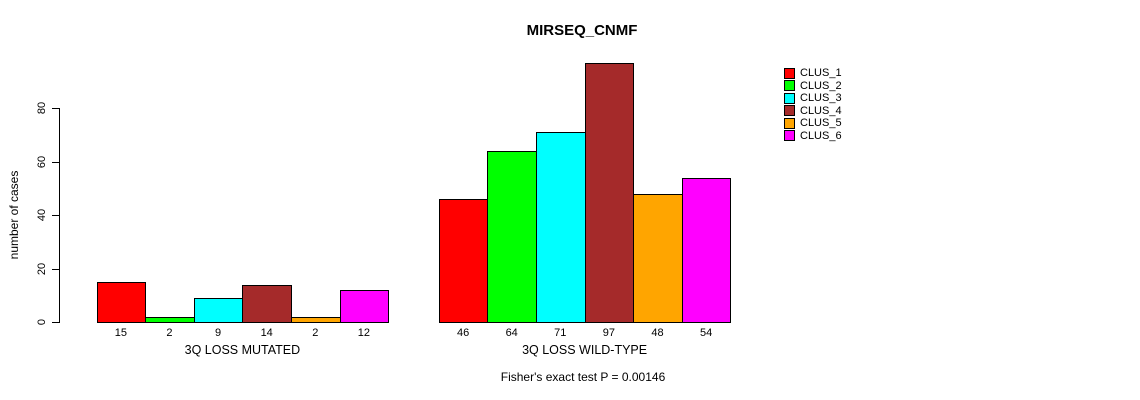 This screenshot has height=400, width=1140. What do you see at coordinates (42, 268) in the screenshot?
I see `y-axis-tick-label: 20` at bounding box center [42, 268].